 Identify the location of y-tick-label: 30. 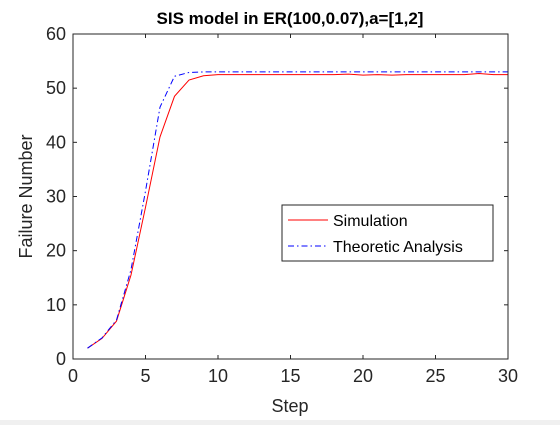
(56, 197).